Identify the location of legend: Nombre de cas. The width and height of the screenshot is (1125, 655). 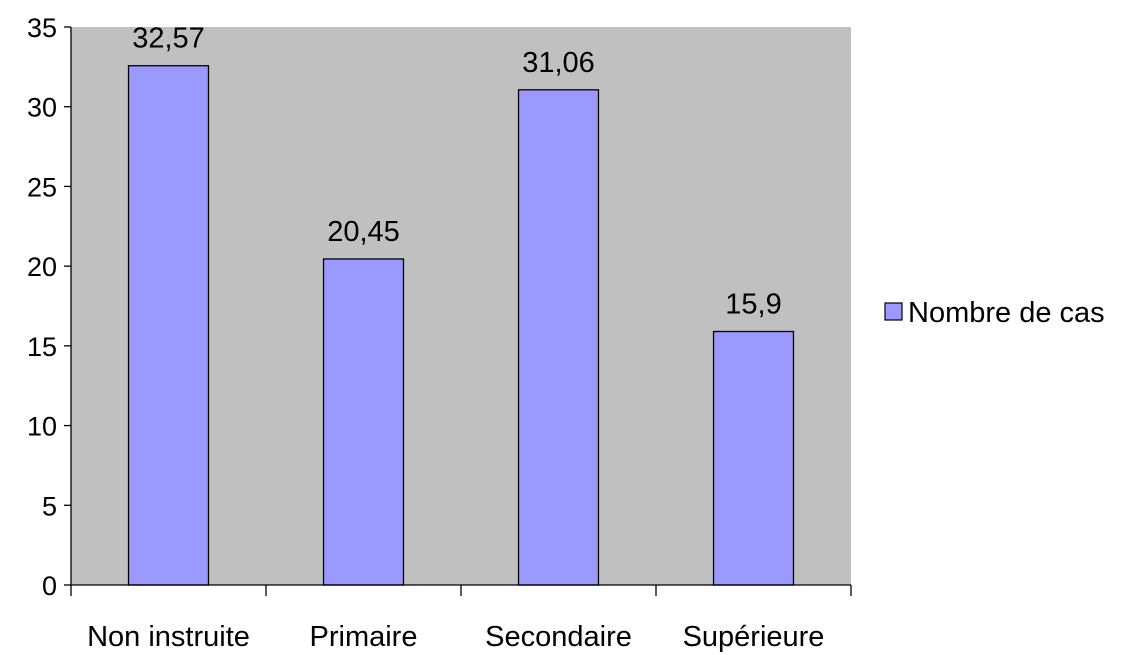
(994, 313).